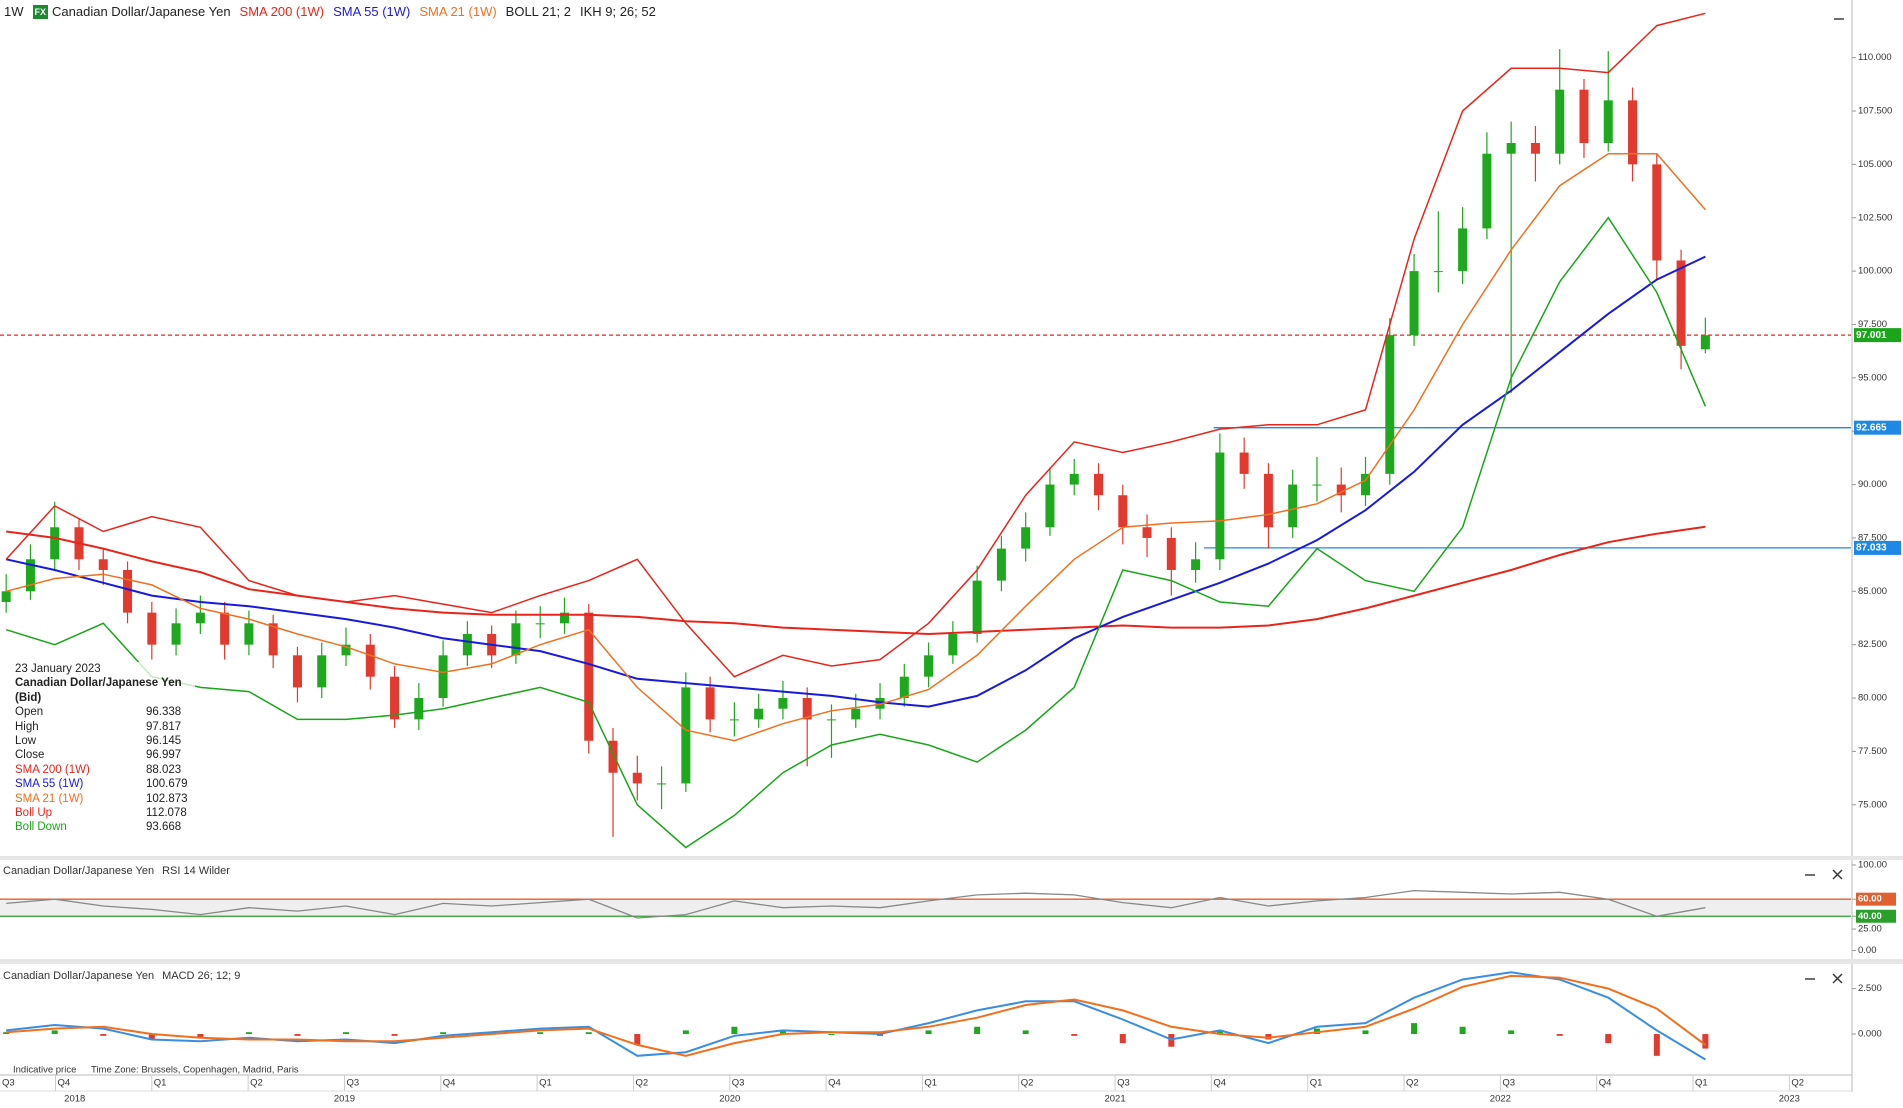 This screenshot has height=1108, width=1903. What do you see at coordinates (1824, 501) in the screenshot?
I see `window-controls` at bounding box center [1824, 501].